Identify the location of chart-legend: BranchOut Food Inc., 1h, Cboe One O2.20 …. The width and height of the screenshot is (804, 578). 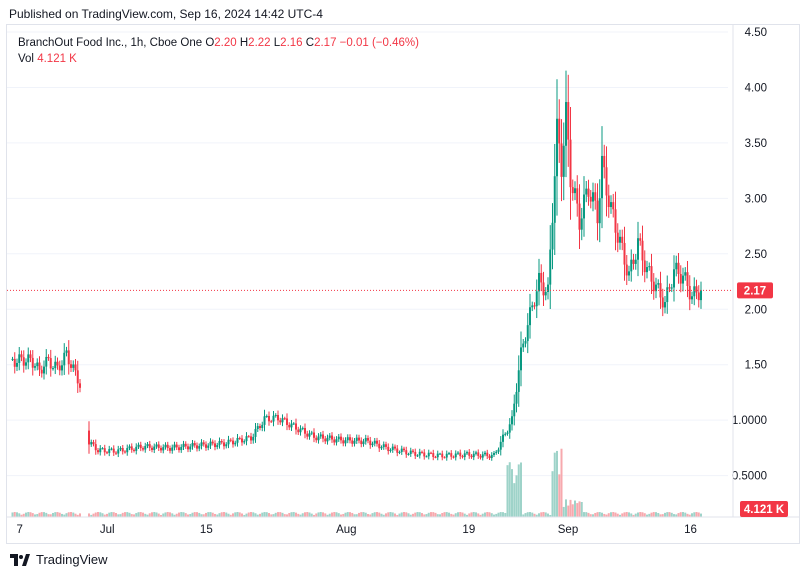
(218, 51).